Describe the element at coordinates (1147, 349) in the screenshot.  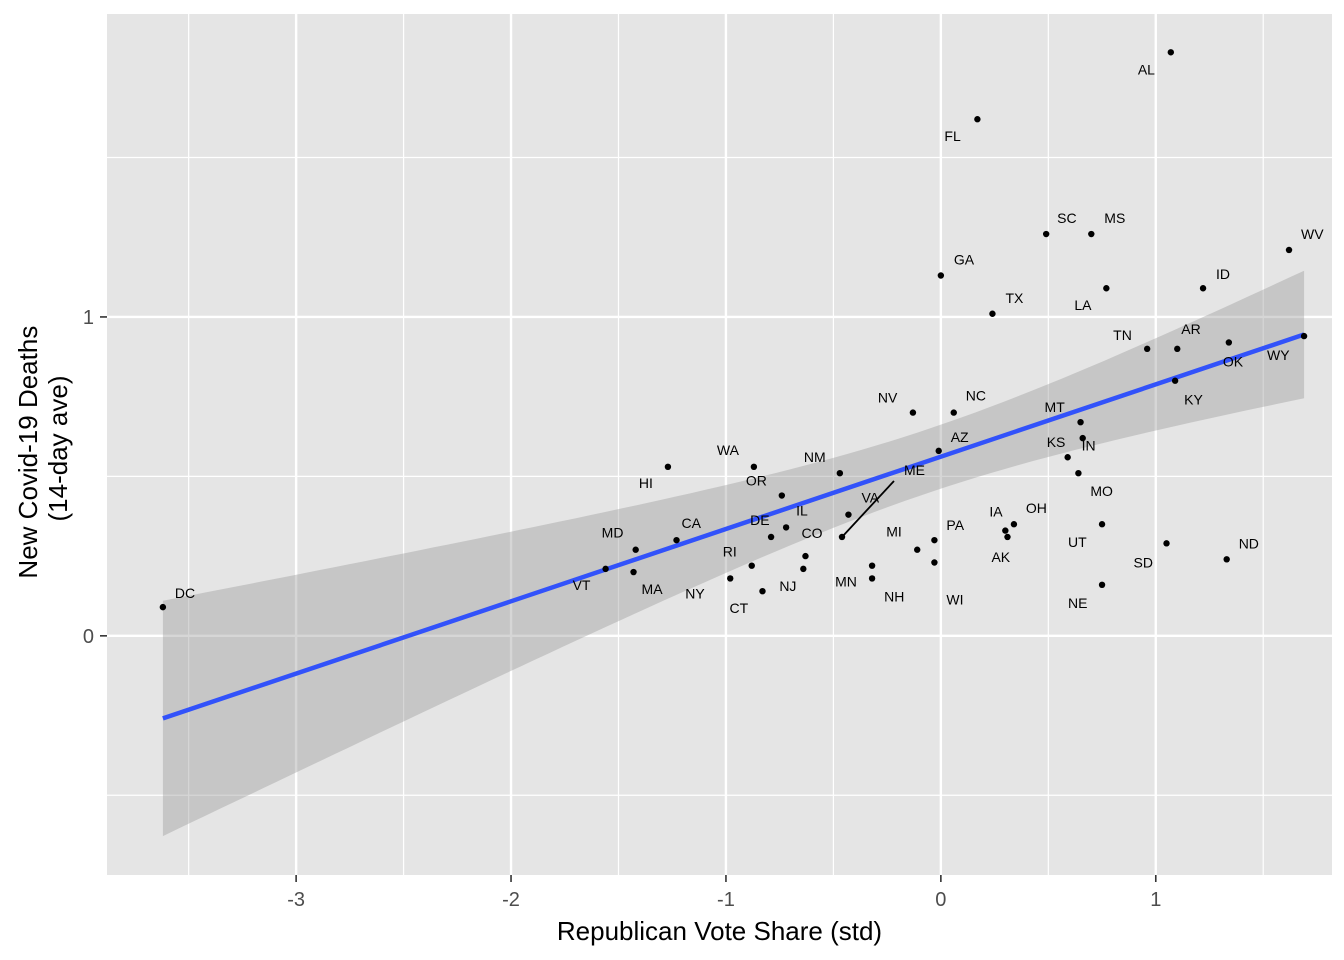
I see `data-point-tn` at that location.